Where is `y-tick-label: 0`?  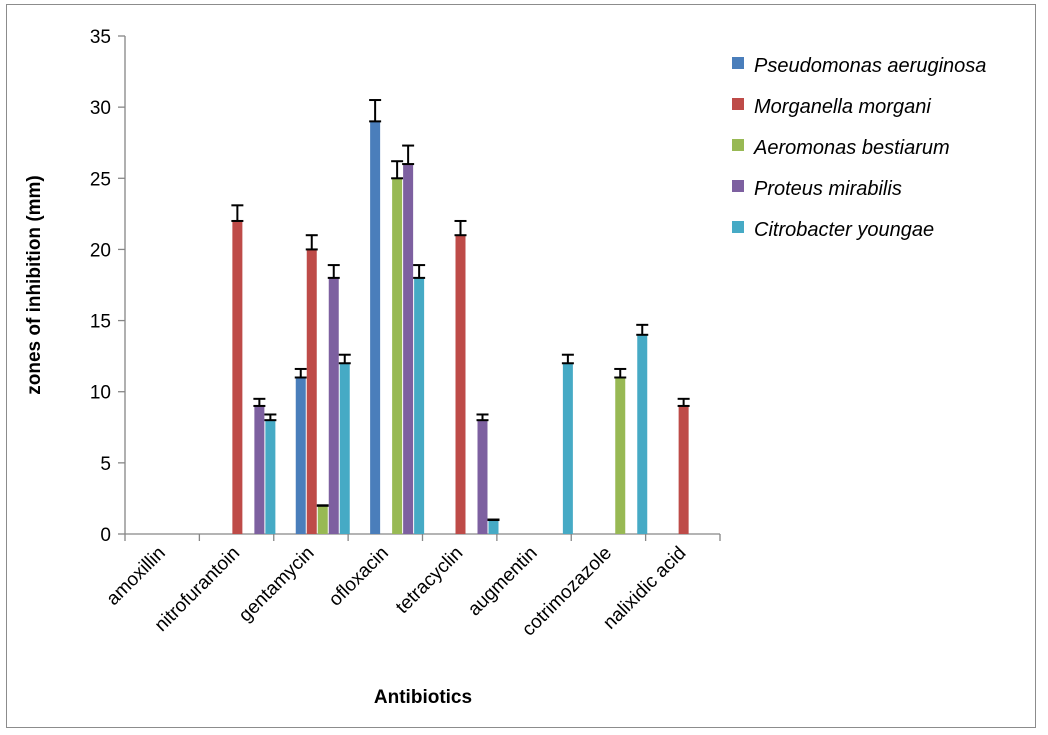
y-tick-label: 0 is located at coordinates (105, 535).